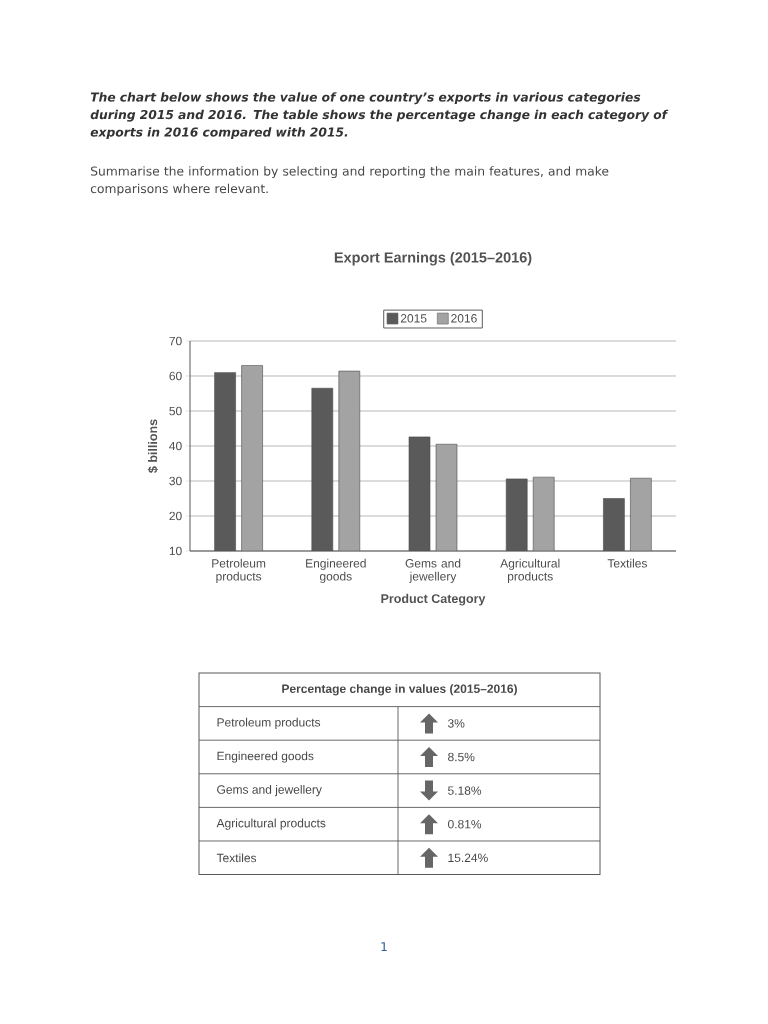 The width and height of the screenshot is (768, 1024). I want to click on y-tick-label: 60, so click(175, 376).